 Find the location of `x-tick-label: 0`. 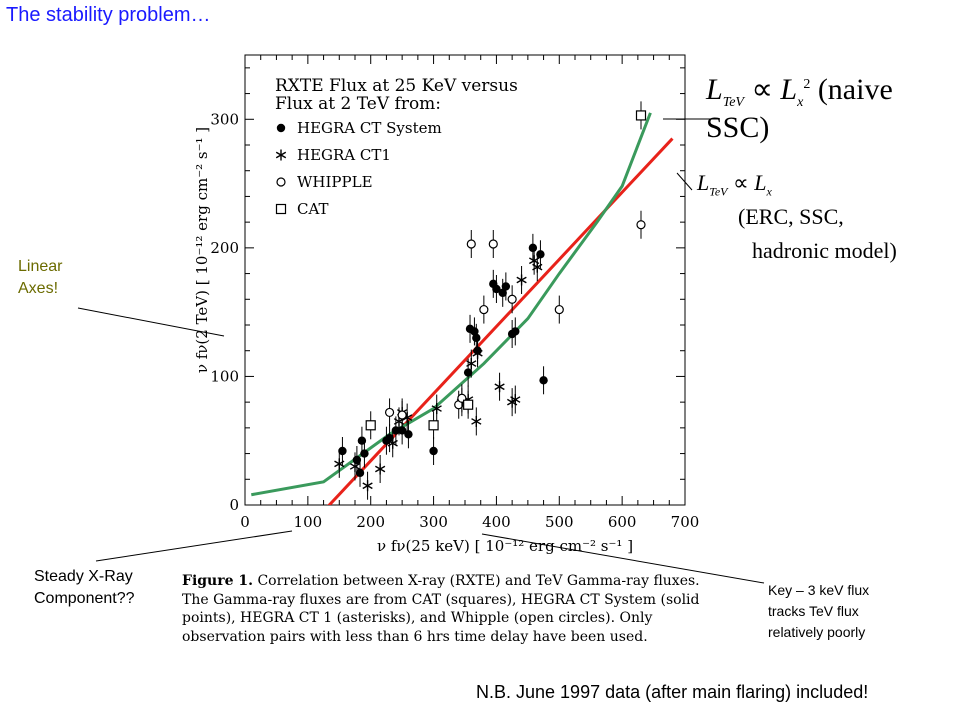

x-tick-label: 0 is located at coordinates (245, 522).